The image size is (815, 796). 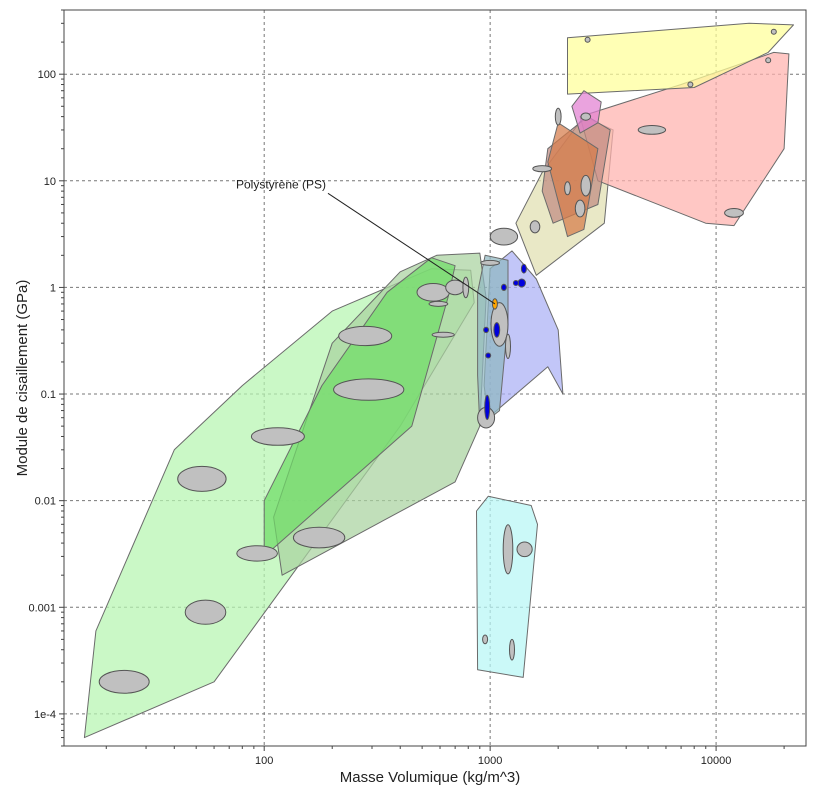 What do you see at coordinates (281, 184) in the screenshot?
I see `annotation-label: Polystyrène (PS)` at bounding box center [281, 184].